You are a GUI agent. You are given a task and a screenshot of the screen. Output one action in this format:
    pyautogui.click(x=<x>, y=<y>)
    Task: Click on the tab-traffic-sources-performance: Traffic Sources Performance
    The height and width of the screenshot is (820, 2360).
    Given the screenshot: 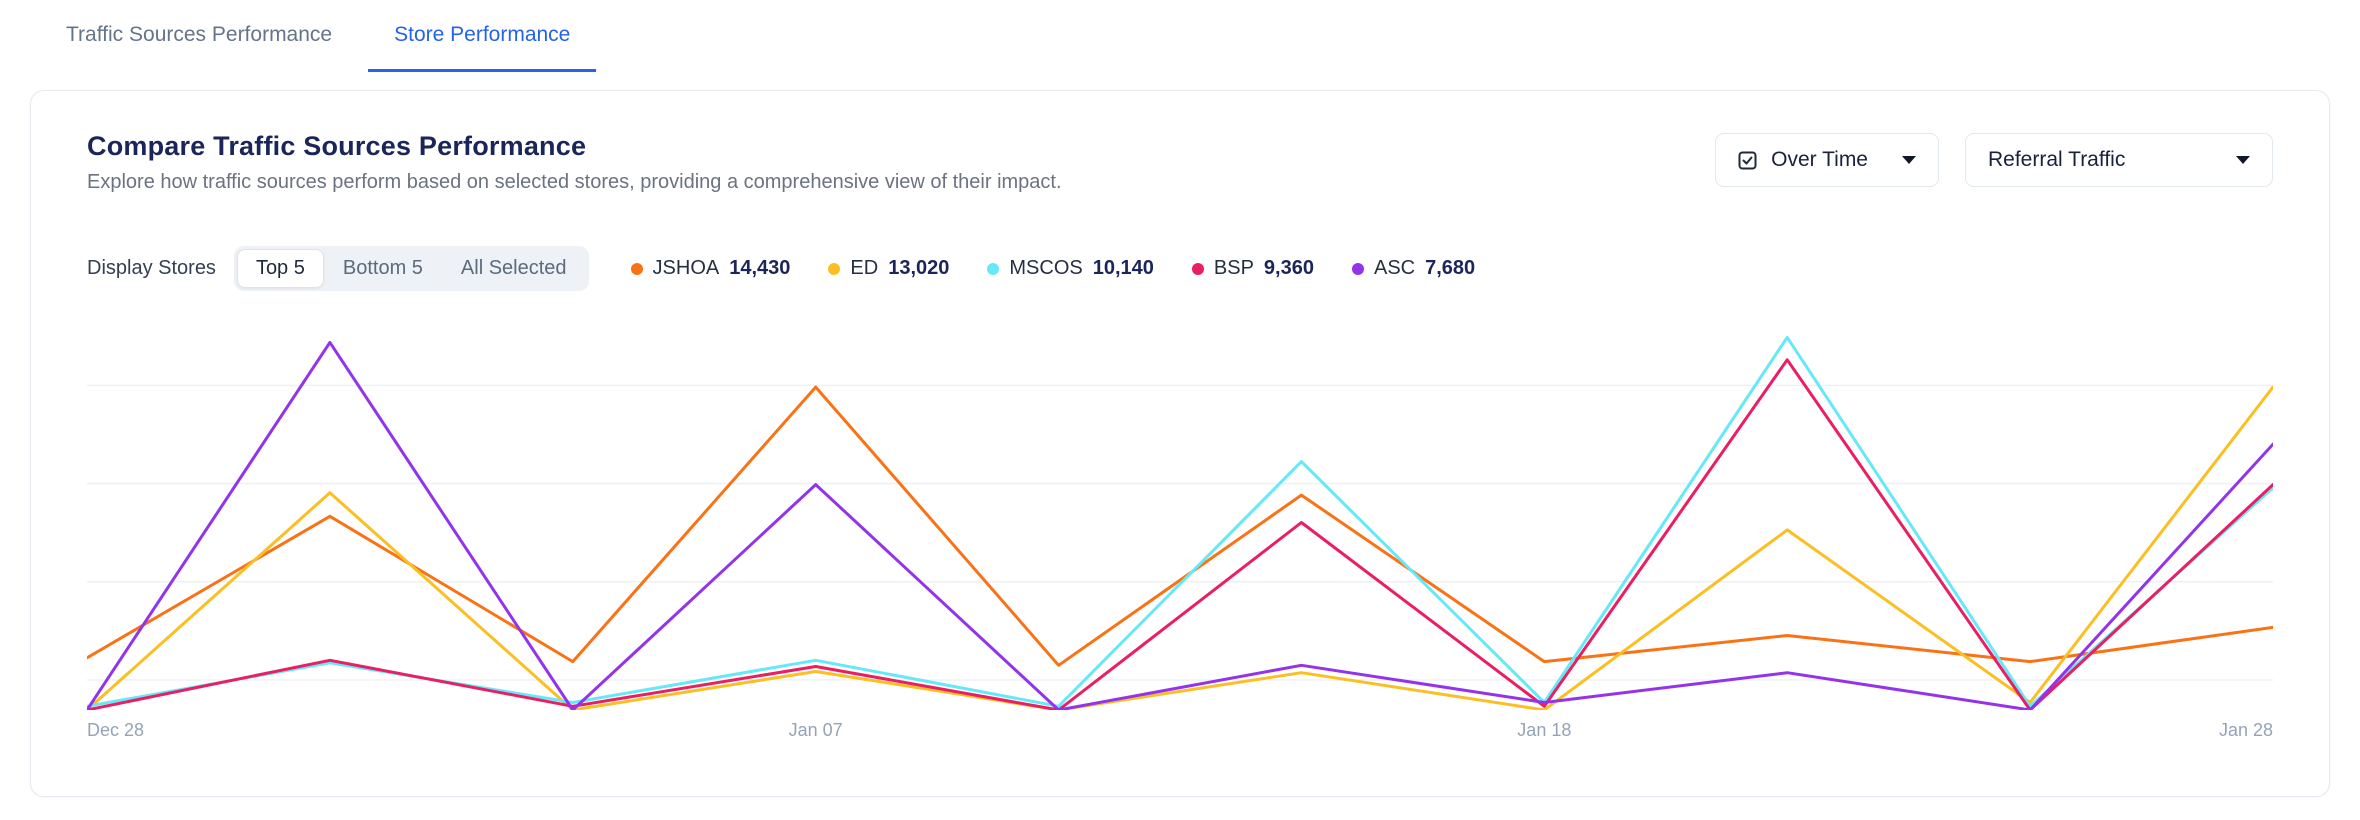 What is the action you would take?
    pyautogui.click(x=199, y=34)
    